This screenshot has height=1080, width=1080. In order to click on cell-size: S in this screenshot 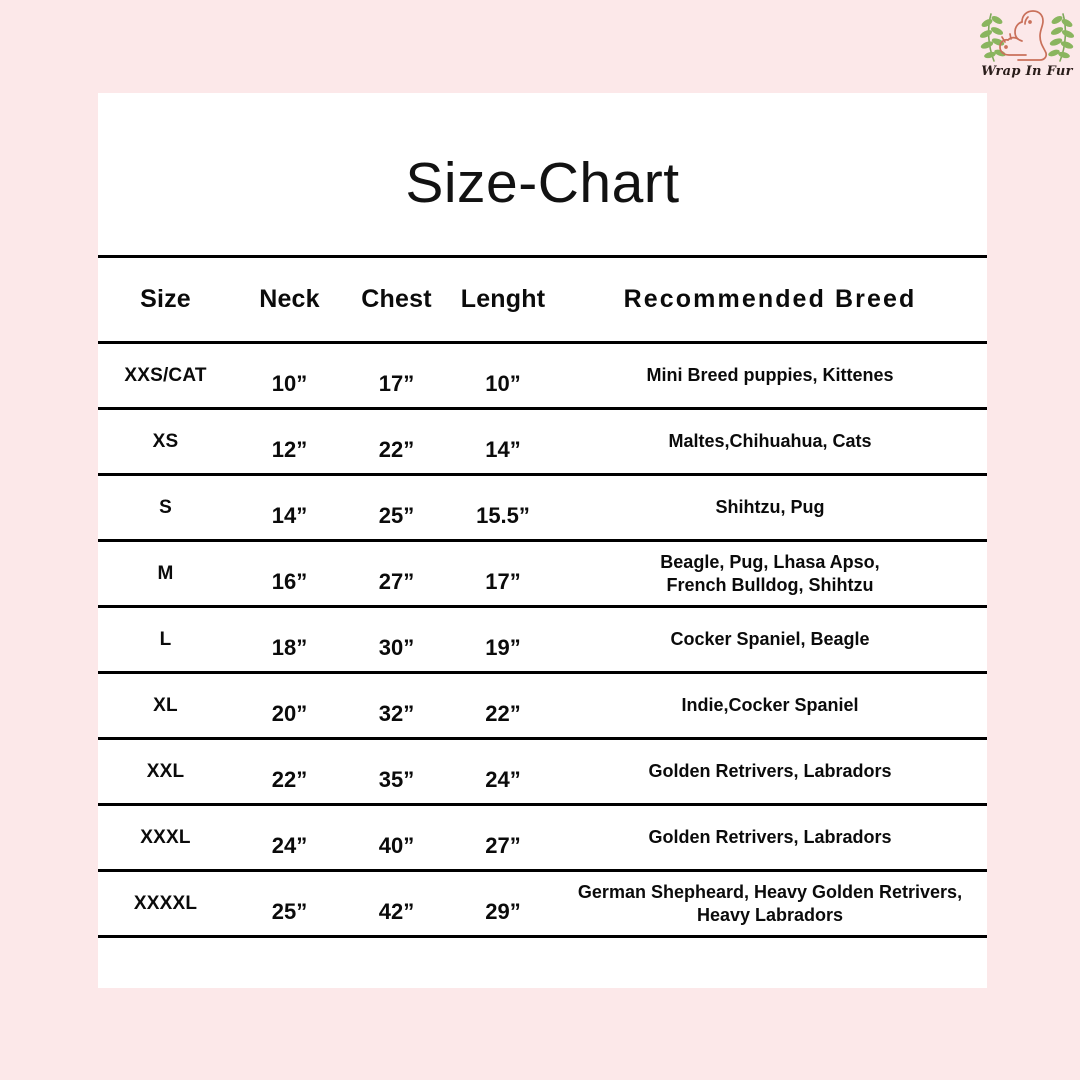, I will do `click(165, 507)`.